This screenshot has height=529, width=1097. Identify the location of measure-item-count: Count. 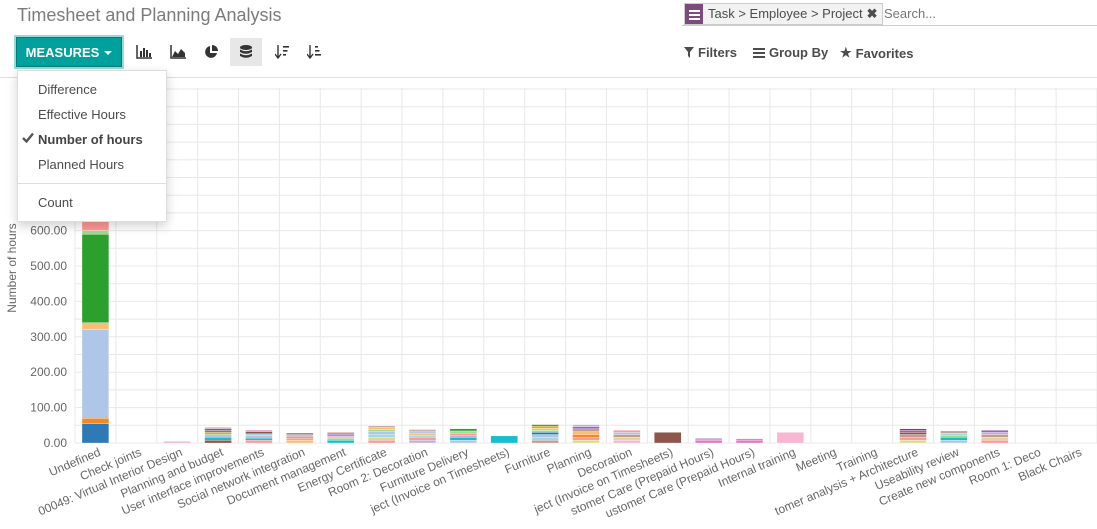
(92, 202).